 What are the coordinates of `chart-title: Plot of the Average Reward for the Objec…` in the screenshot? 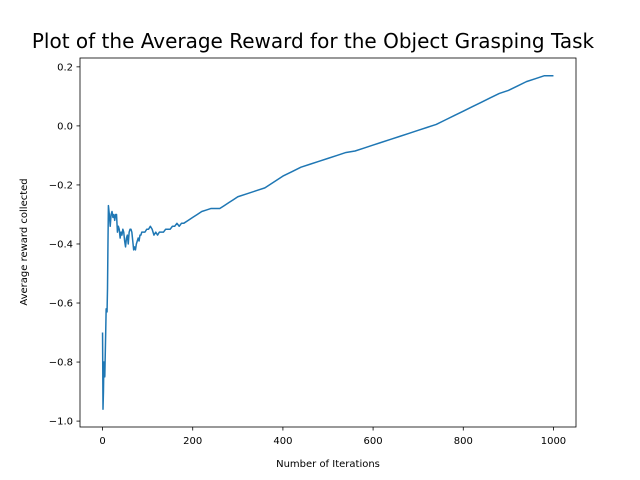 It's located at (313, 41).